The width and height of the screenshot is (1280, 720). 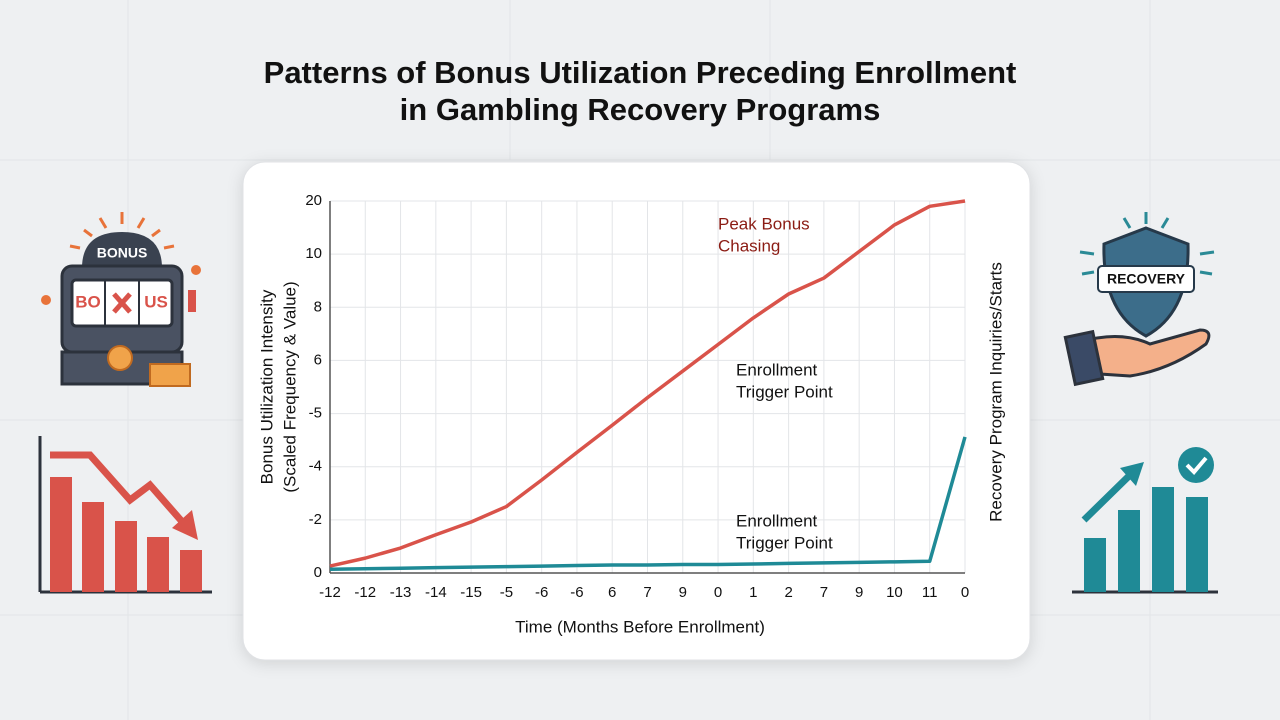 What do you see at coordinates (156, 301) in the screenshot?
I see `slot-right-label: US` at bounding box center [156, 301].